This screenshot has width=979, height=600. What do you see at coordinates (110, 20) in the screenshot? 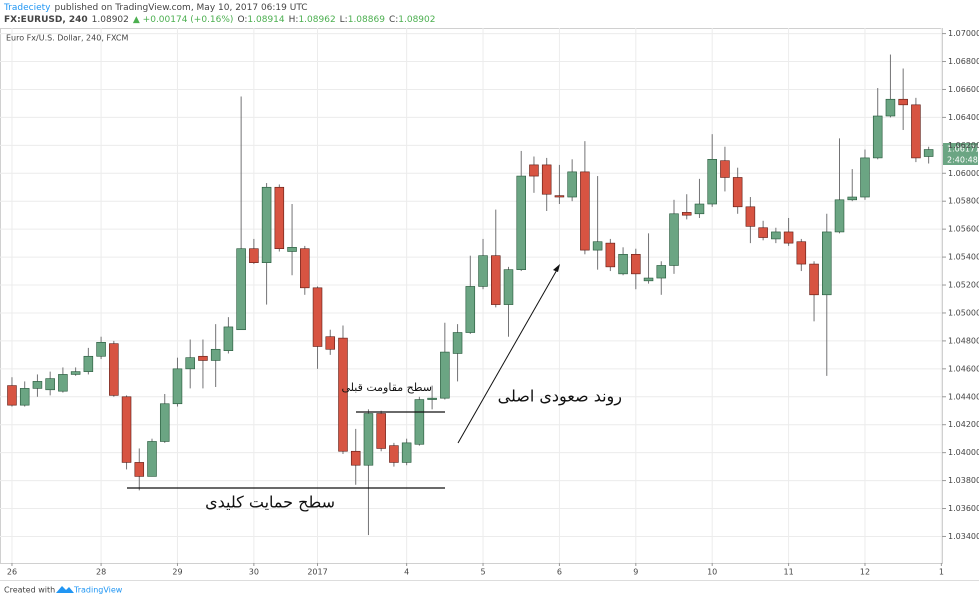
I see `last-price: 1.08902` at bounding box center [110, 20].